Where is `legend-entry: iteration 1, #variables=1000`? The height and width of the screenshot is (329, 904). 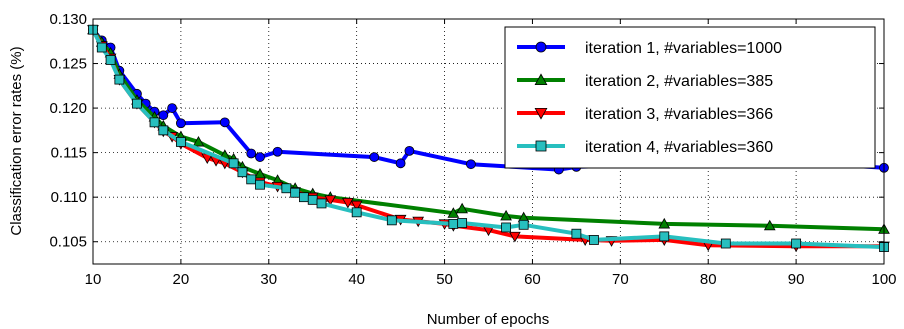
legend-entry: iteration 1, #variables=1000 is located at coordinates (649, 48).